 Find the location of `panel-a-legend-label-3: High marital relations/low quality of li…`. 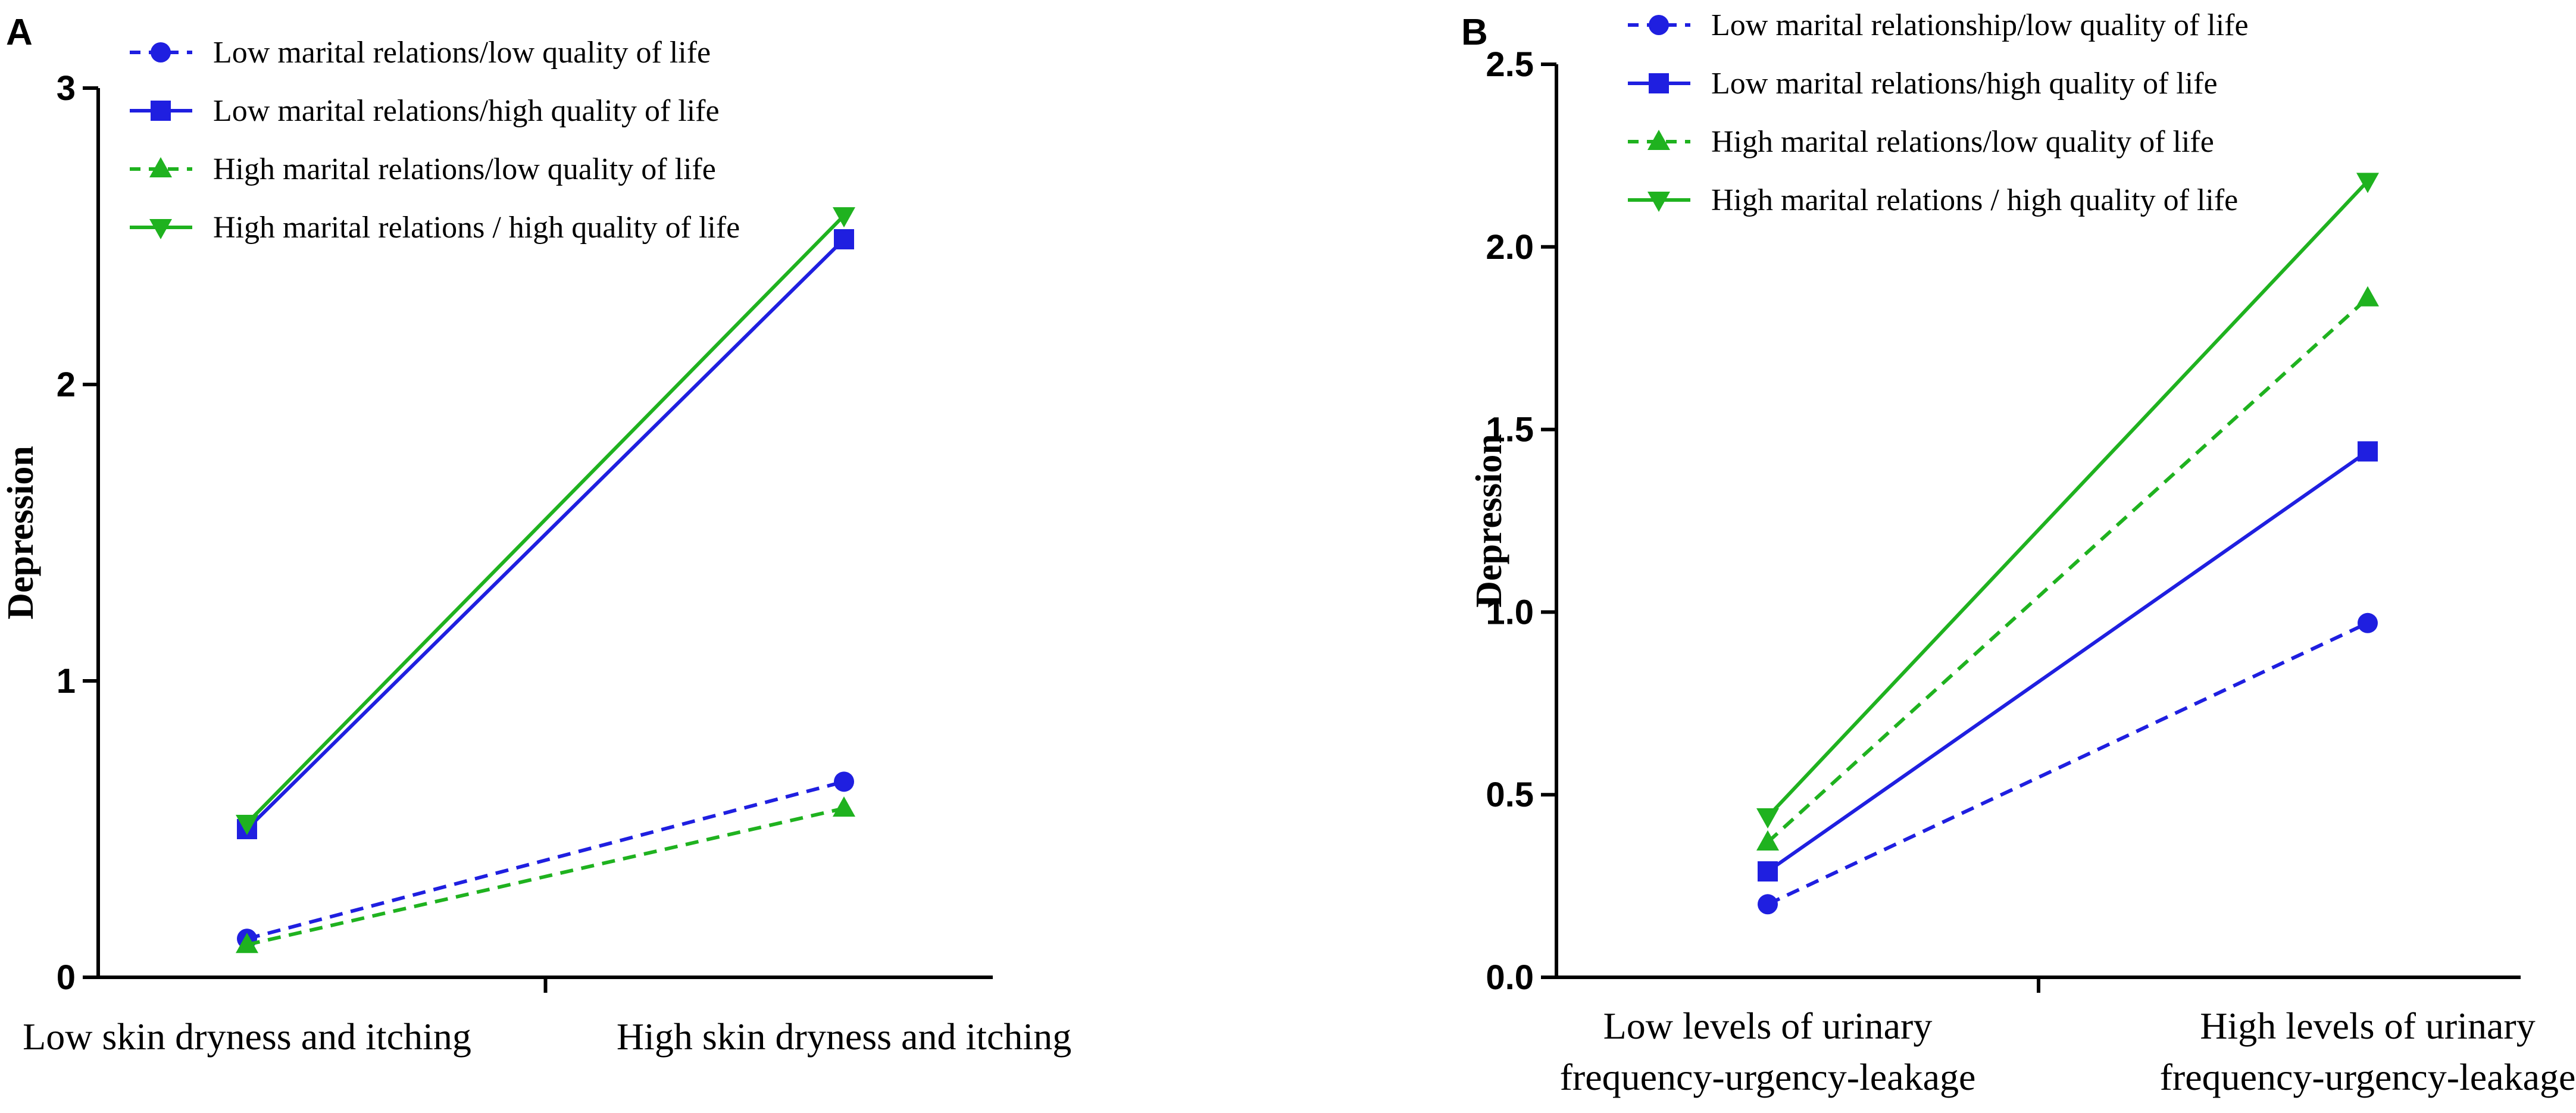

panel-a-legend-label-3: High marital relations/low quality of li… is located at coordinates (464, 169).